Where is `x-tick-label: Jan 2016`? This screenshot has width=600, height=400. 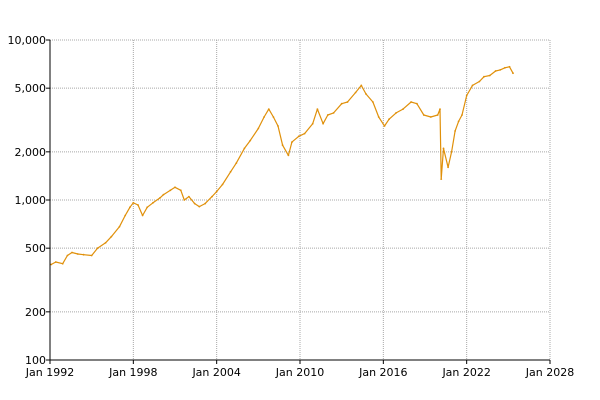 x-tick-label: Jan 2016 is located at coordinates (382, 372).